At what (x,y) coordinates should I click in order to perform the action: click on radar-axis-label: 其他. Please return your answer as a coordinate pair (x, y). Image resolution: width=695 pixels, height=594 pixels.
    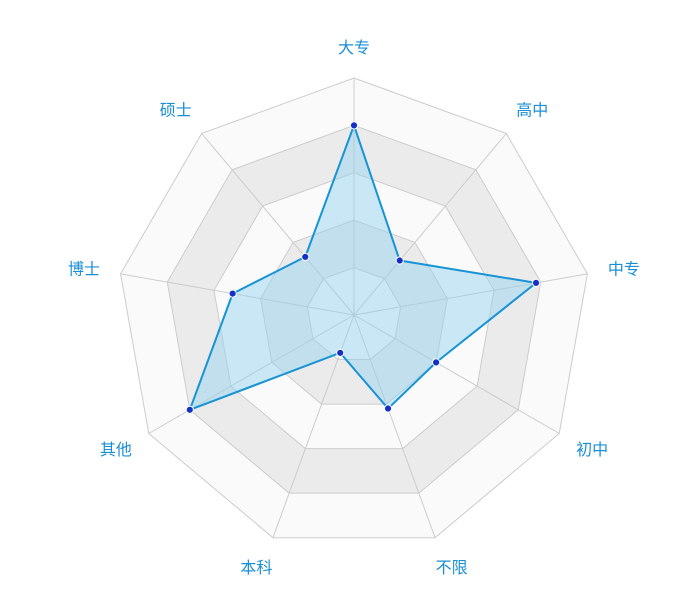
    Looking at the image, I should click on (116, 449).